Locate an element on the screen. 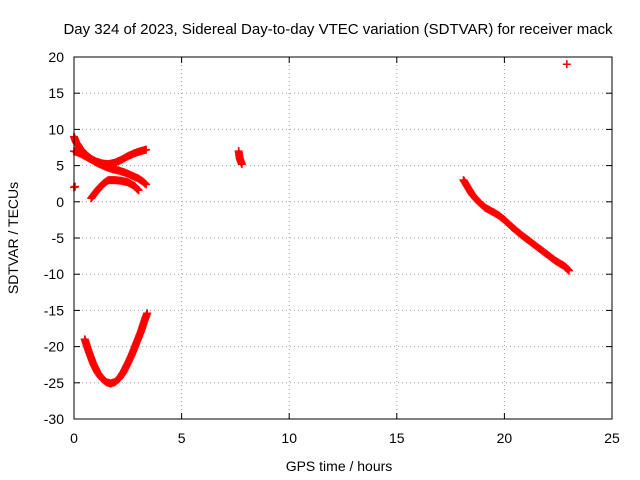 The height and width of the screenshot is (480, 640). y-tick-label: 0 is located at coordinates (60, 202).